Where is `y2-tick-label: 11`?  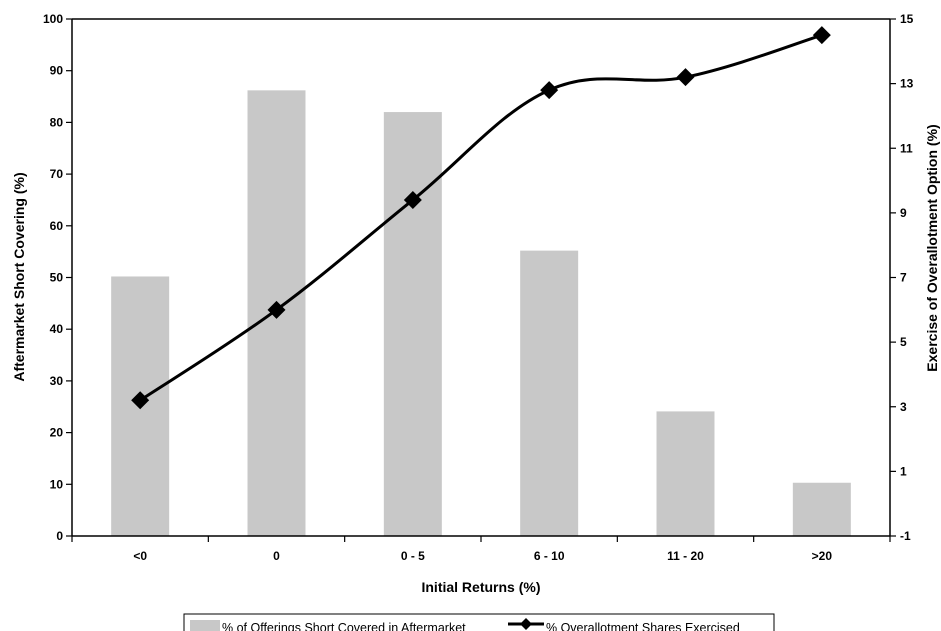
y2-tick-label: 11 is located at coordinates (906, 148).